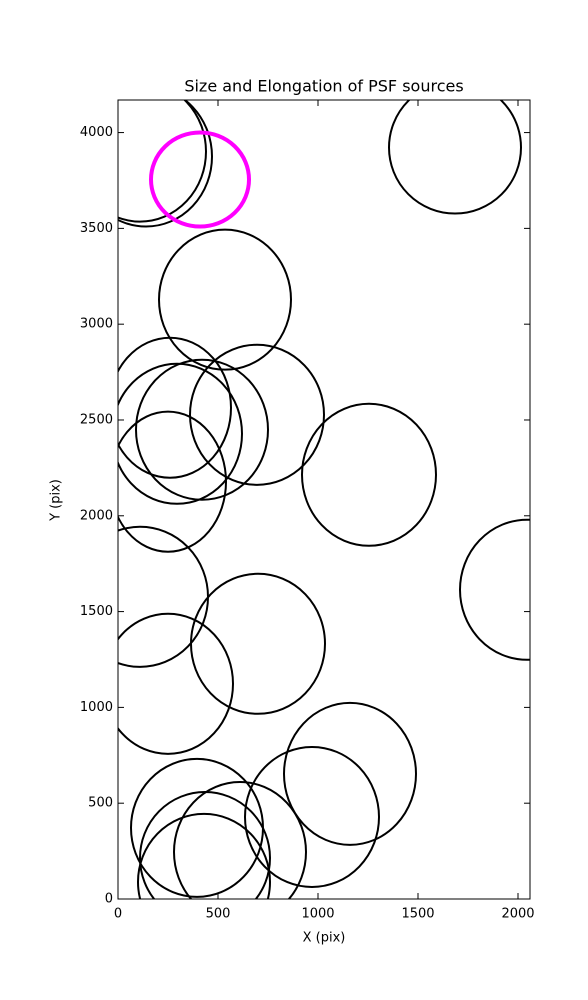 This screenshot has height=1000, width=588. I want to click on x-tick-label: 0, so click(118, 914).